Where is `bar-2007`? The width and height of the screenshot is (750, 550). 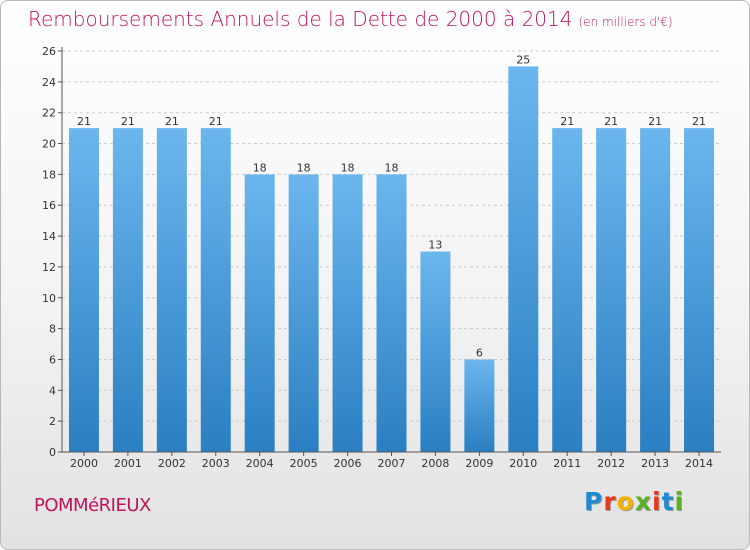
bar-2007 is located at coordinates (391, 313).